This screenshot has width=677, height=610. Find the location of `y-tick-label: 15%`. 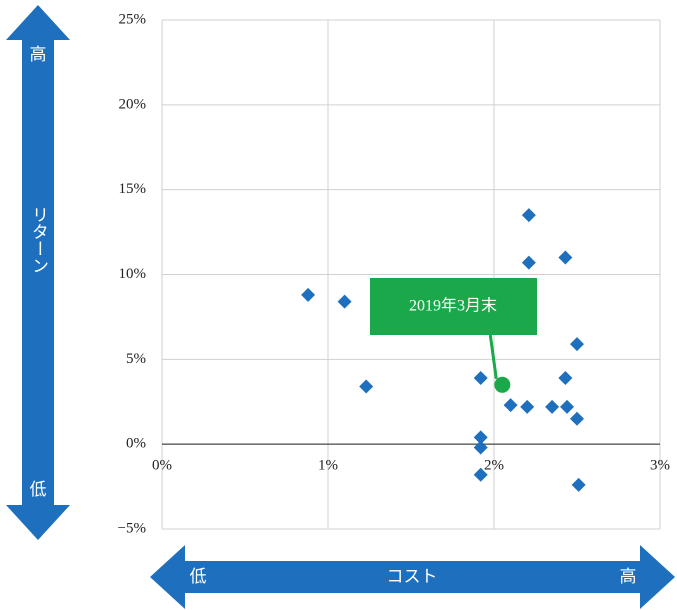

y-tick-label: 15% is located at coordinates (133, 189).